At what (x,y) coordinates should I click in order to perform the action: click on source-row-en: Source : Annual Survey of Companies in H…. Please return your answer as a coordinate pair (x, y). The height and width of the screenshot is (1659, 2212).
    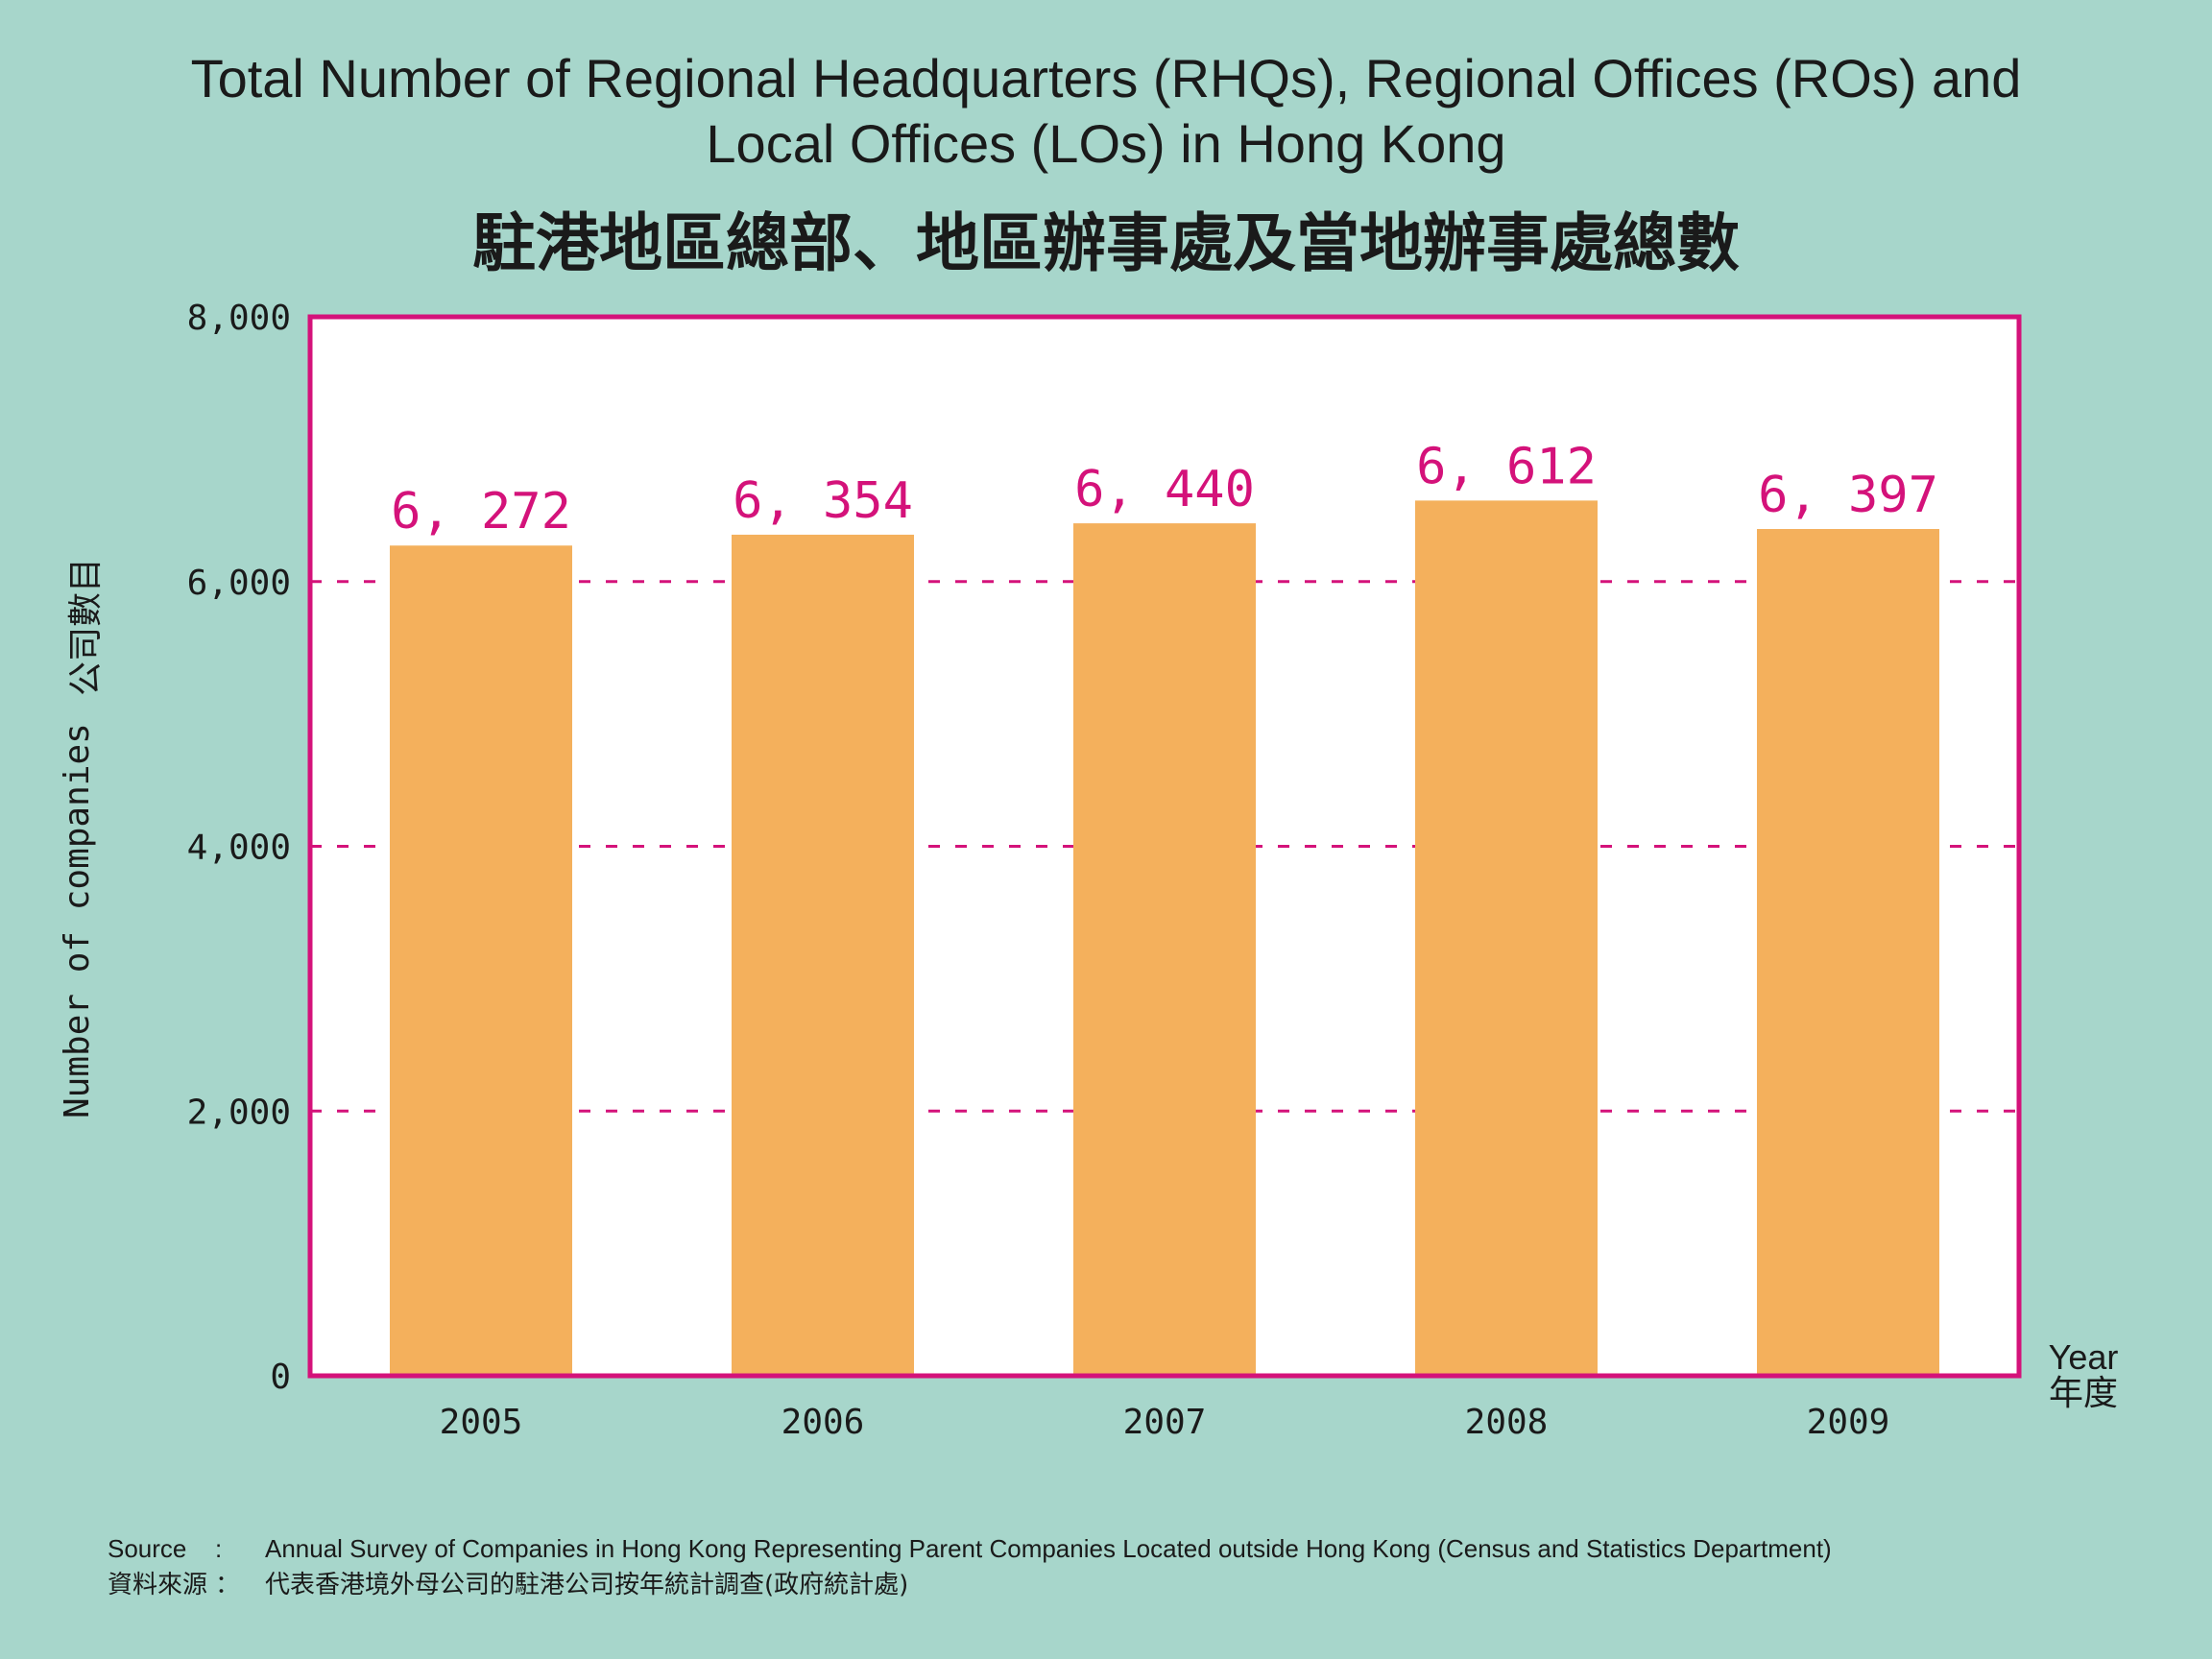
    Looking at the image, I should click on (970, 1549).